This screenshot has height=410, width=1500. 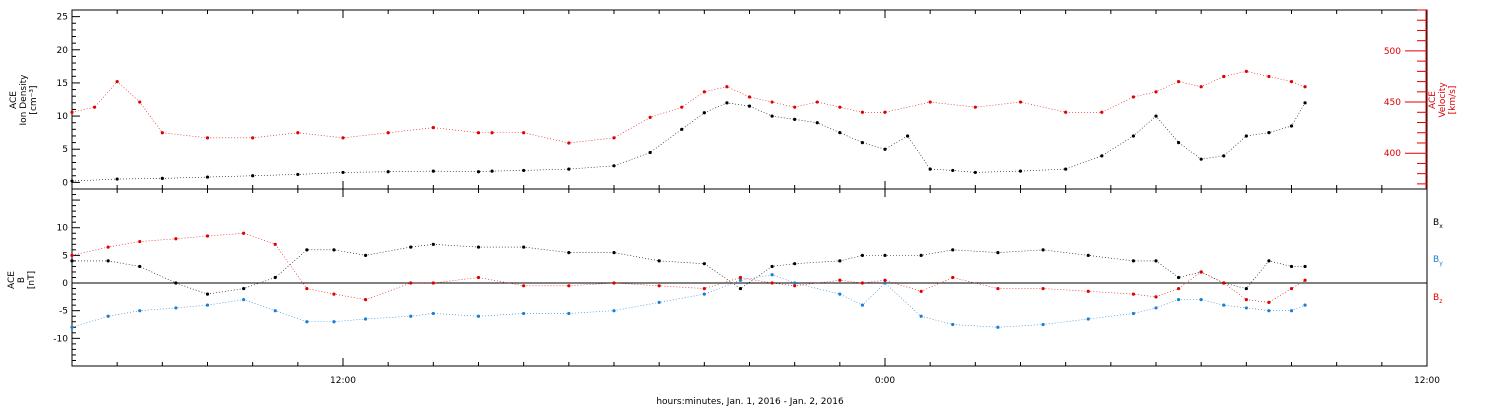 I want to click on axis-label-line: Ion Density, so click(x=24, y=100).